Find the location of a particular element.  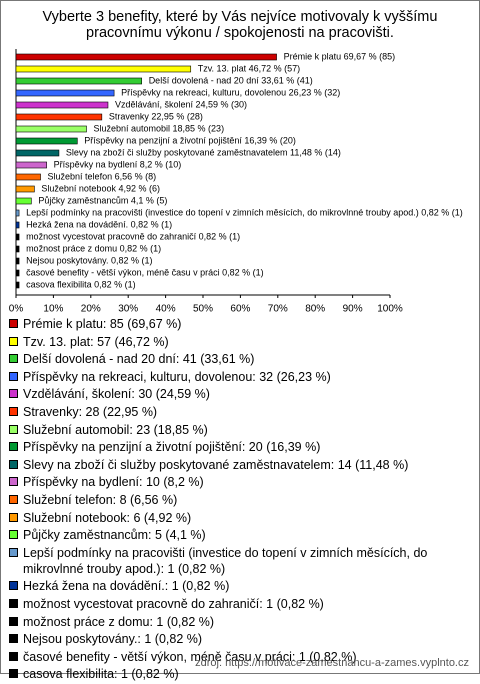

legend-item: Stravenky: 28 (22,95 %) is located at coordinates (236, 412).